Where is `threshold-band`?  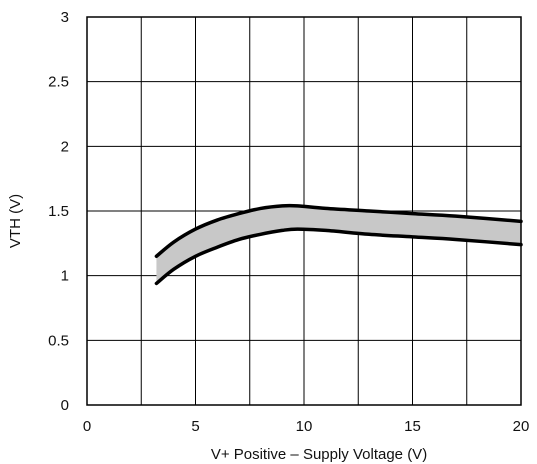 threshold-band is located at coordinates (338, 244).